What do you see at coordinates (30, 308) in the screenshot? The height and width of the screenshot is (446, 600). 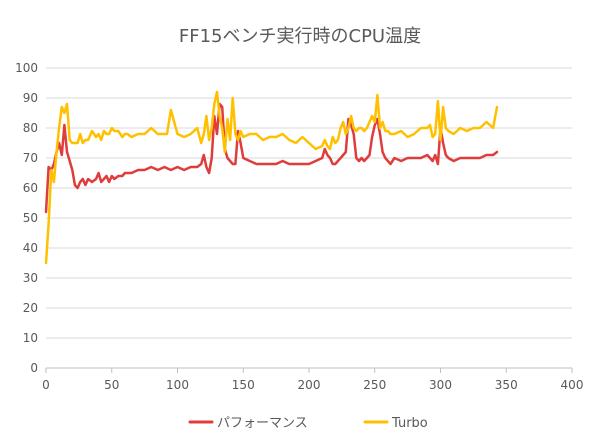 I see `y-tick-label: 20` at bounding box center [30, 308].